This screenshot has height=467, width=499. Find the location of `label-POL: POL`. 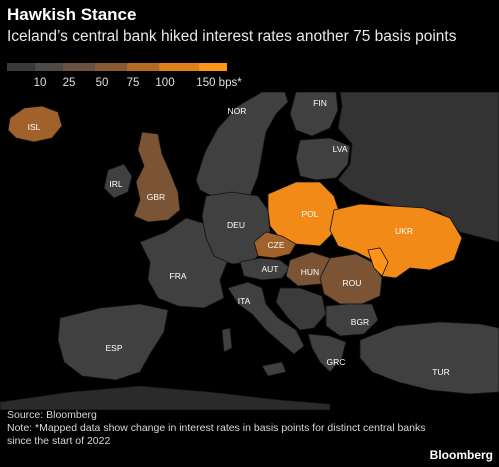

label-POL: POL is located at coordinates (309, 214).